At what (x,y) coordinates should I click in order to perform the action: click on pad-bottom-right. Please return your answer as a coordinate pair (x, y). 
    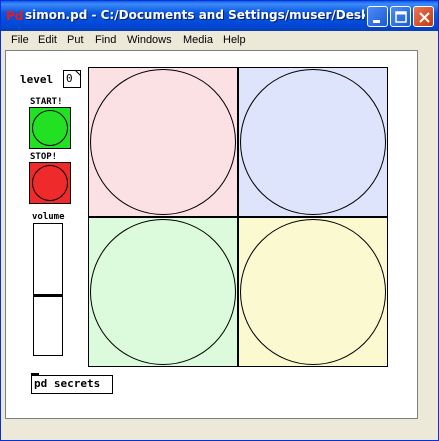
    Looking at the image, I should click on (313, 292).